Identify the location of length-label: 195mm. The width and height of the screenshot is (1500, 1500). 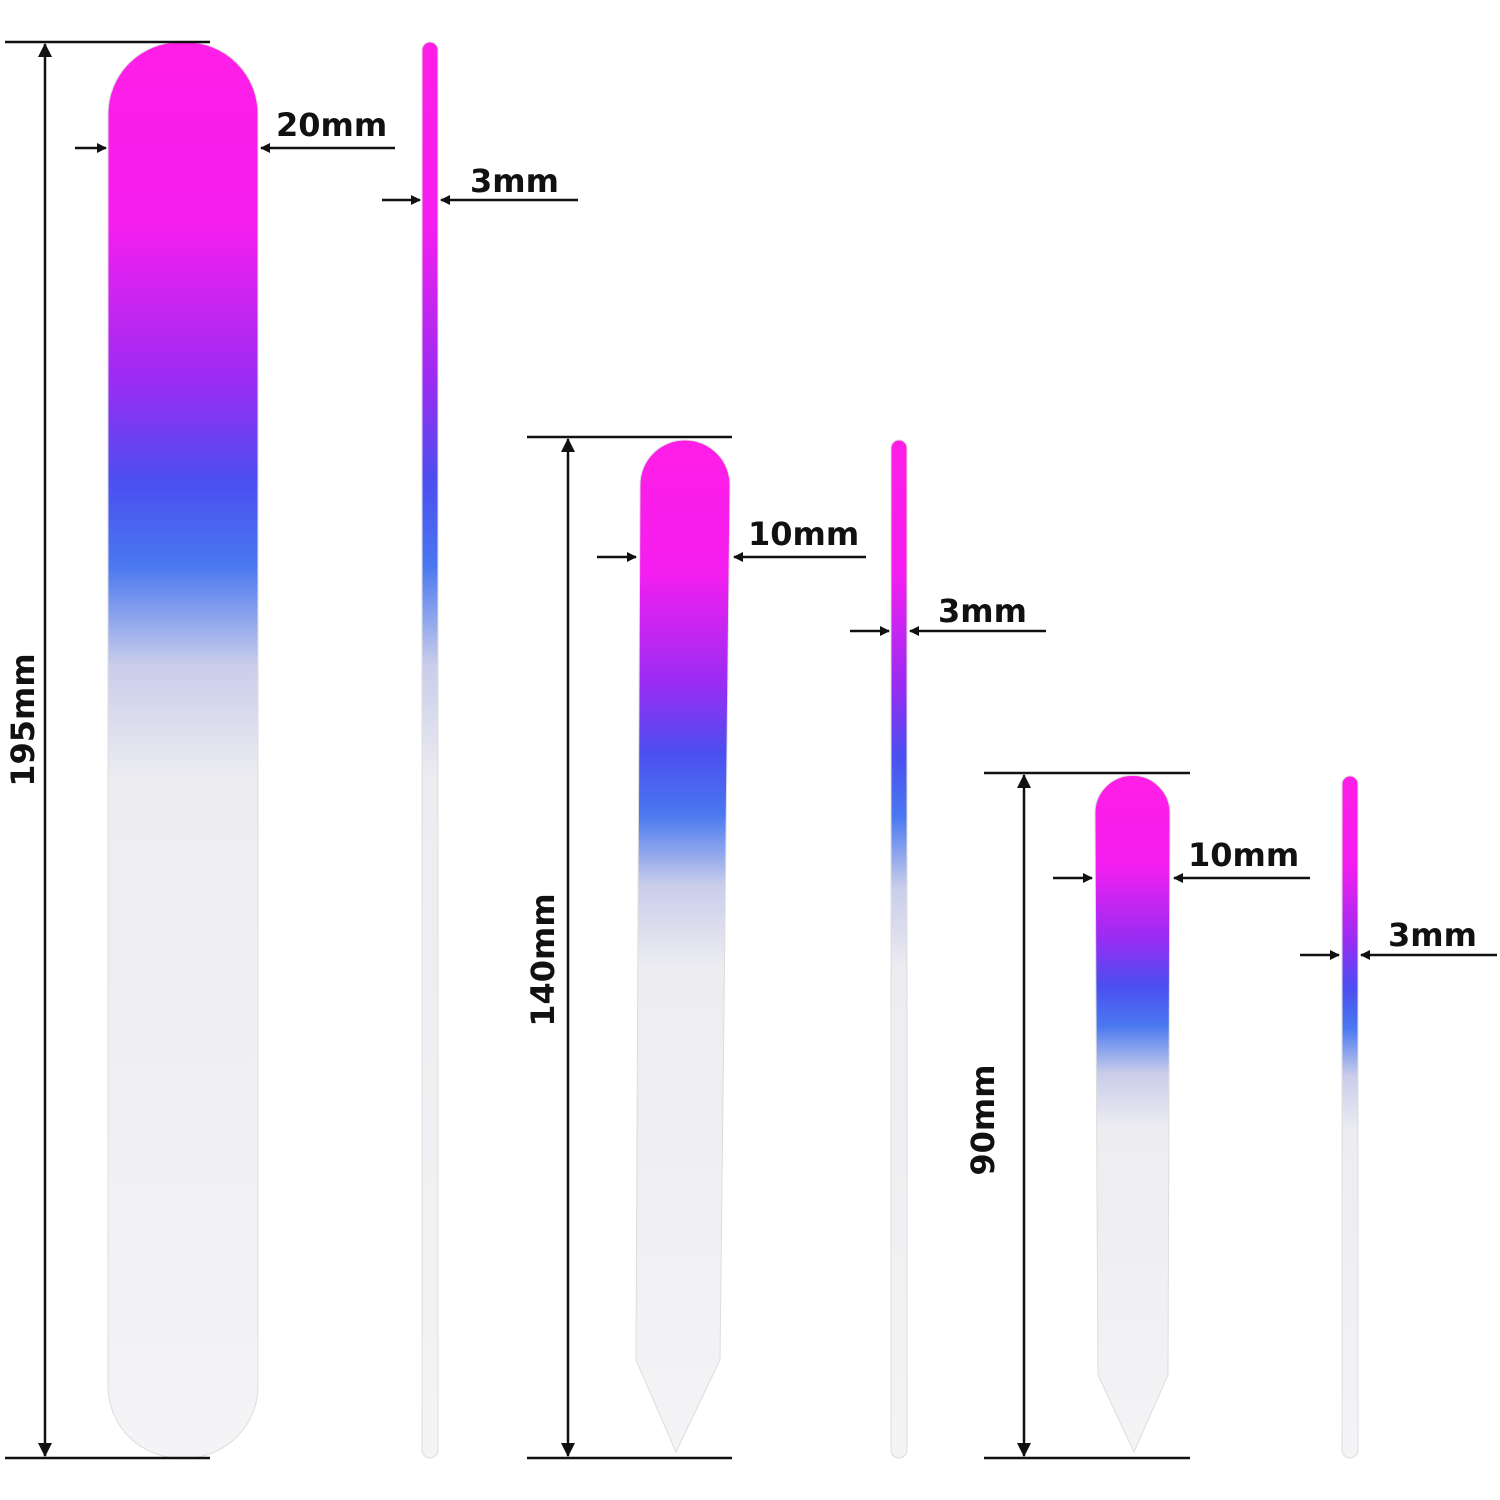
(23, 719).